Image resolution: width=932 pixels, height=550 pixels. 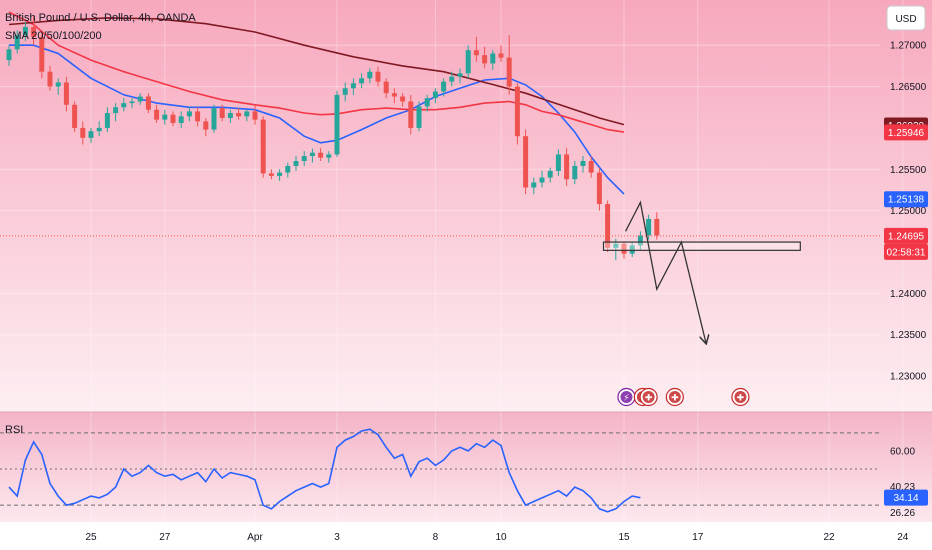 I want to click on support-zone, so click(x=701, y=246).